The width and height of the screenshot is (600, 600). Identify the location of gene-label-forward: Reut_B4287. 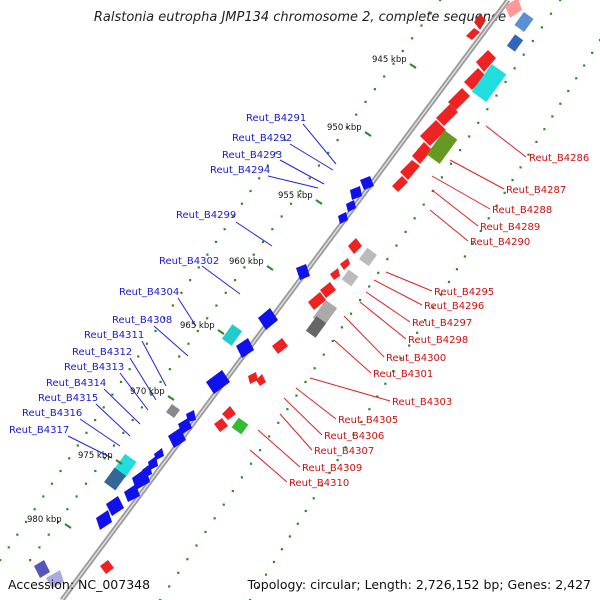
(536, 190).